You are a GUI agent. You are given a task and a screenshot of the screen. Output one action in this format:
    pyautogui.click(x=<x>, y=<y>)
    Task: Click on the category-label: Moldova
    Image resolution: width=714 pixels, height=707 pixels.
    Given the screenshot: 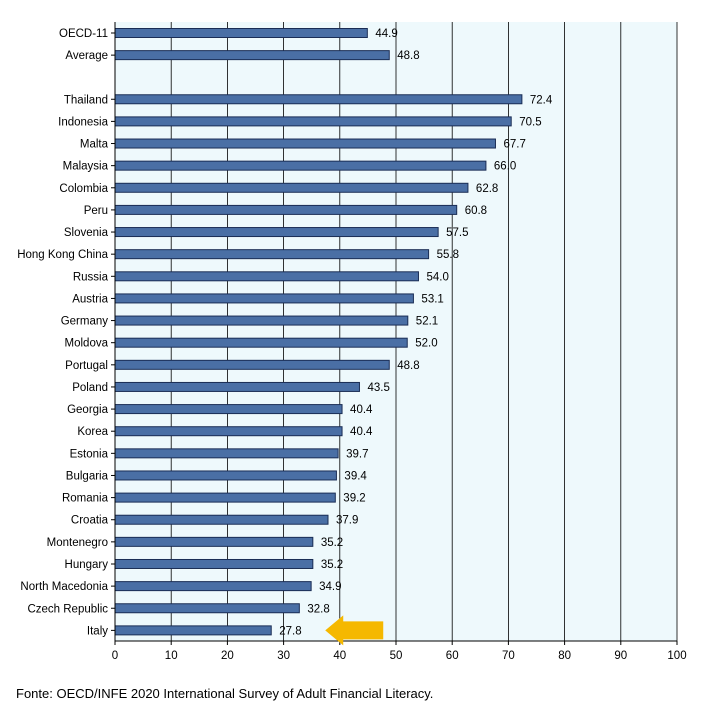 What is the action you would take?
    pyautogui.click(x=87, y=344)
    